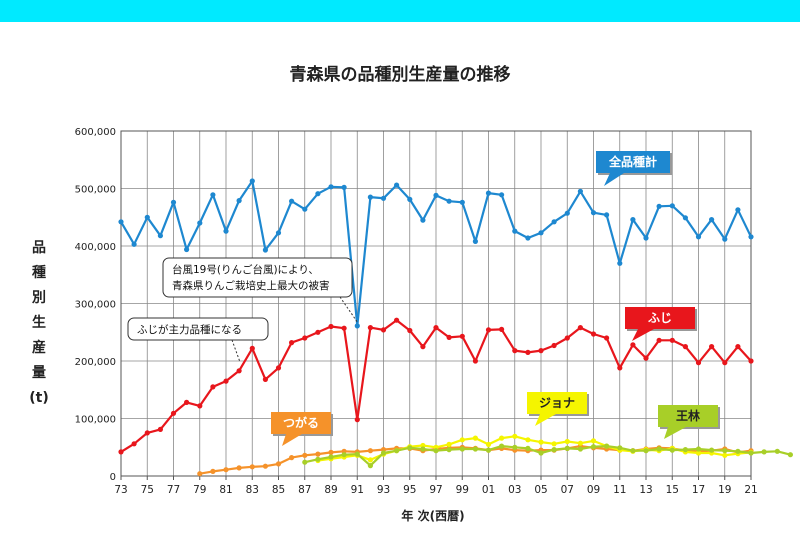 This screenshot has width=800, height=559. I want to click on y-axis-label-char: 量, so click(39, 373).